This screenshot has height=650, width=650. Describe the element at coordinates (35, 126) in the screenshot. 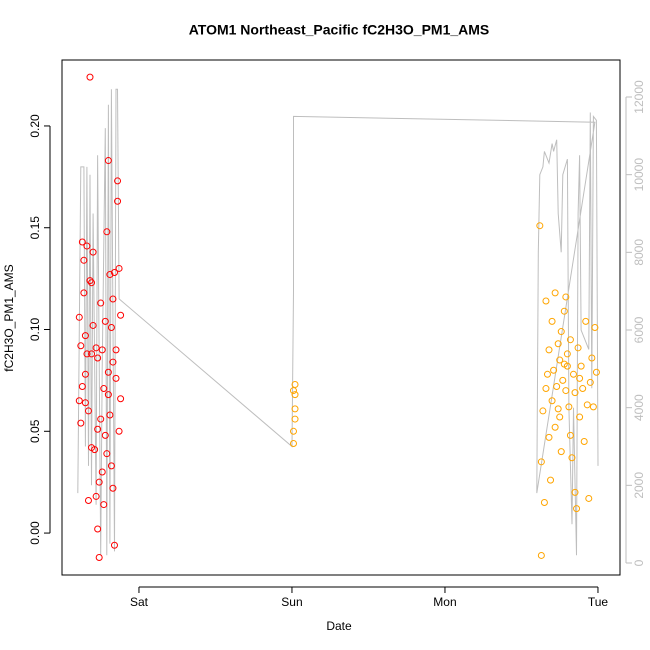

I see `y-tick-label: 0.20` at that location.